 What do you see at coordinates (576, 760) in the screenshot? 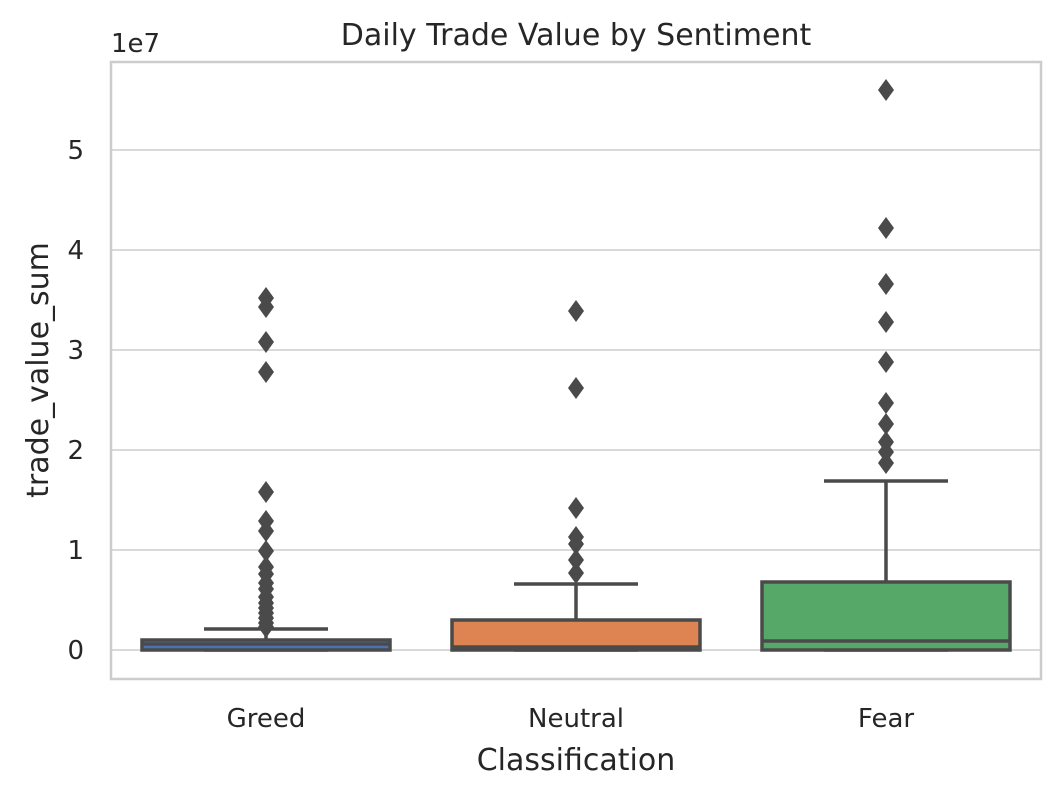
I see `x-axis-label: Classification` at bounding box center [576, 760].